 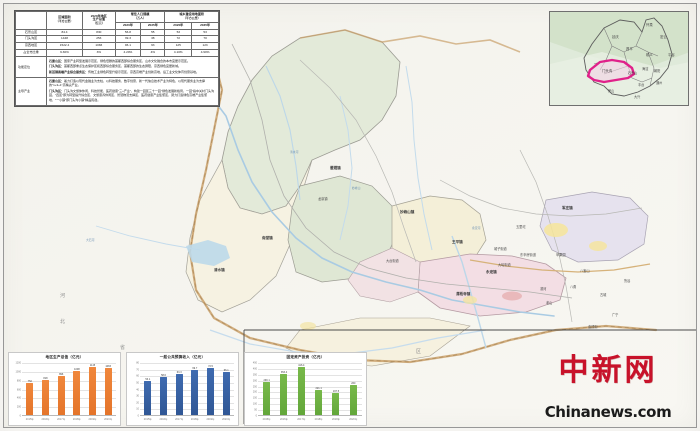 What do you see at coordinates (226, 371) in the screenshot?
I see `bar-value: 66.1` at bounding box center [226, 371].